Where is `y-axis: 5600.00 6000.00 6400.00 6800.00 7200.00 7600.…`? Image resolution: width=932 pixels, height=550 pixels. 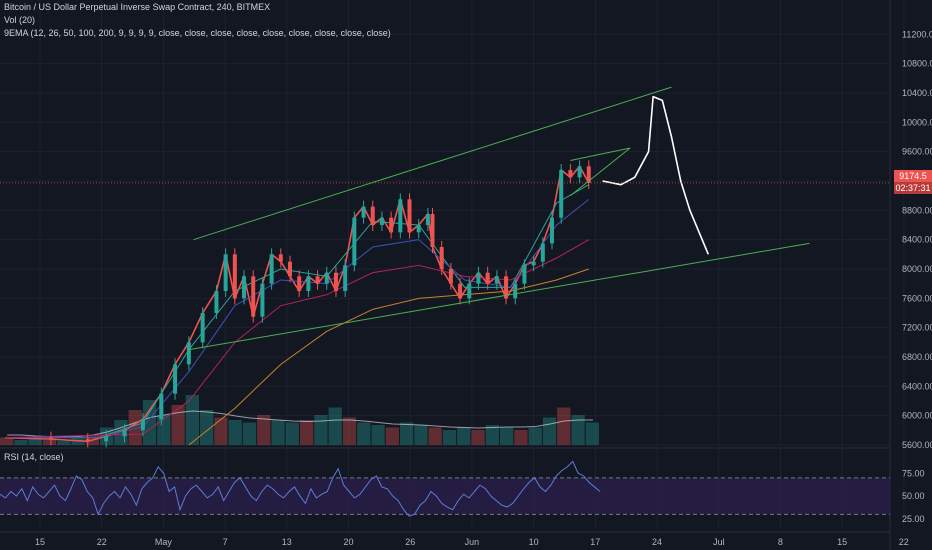 y-axis: 5600.00 6000.00 6400.00 6800.00 7200.00 7600.… is located at coordinates (917, 239).